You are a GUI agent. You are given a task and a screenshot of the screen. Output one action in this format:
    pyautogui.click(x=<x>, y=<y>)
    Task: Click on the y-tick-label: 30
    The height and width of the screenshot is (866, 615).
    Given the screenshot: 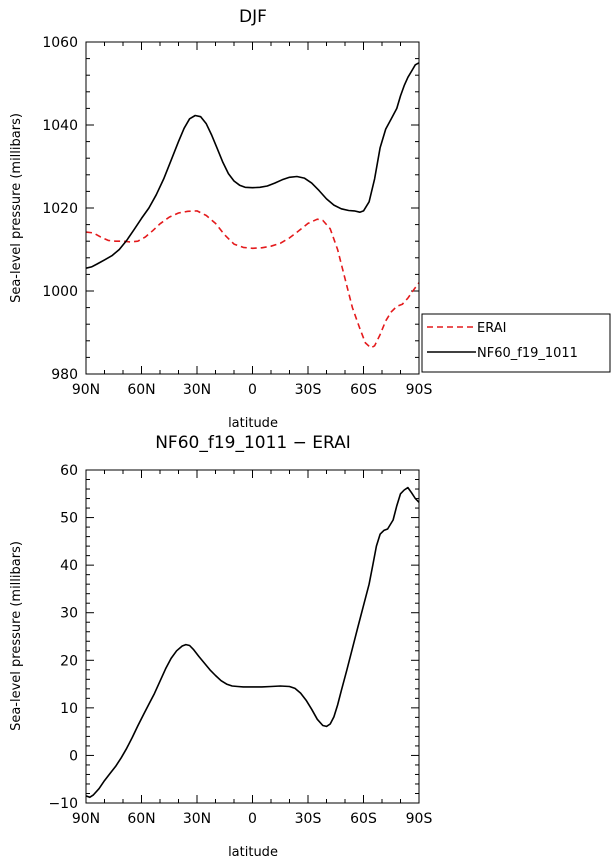 What is the action you would take?
    pyautogui.click(x=69, y=614)
    